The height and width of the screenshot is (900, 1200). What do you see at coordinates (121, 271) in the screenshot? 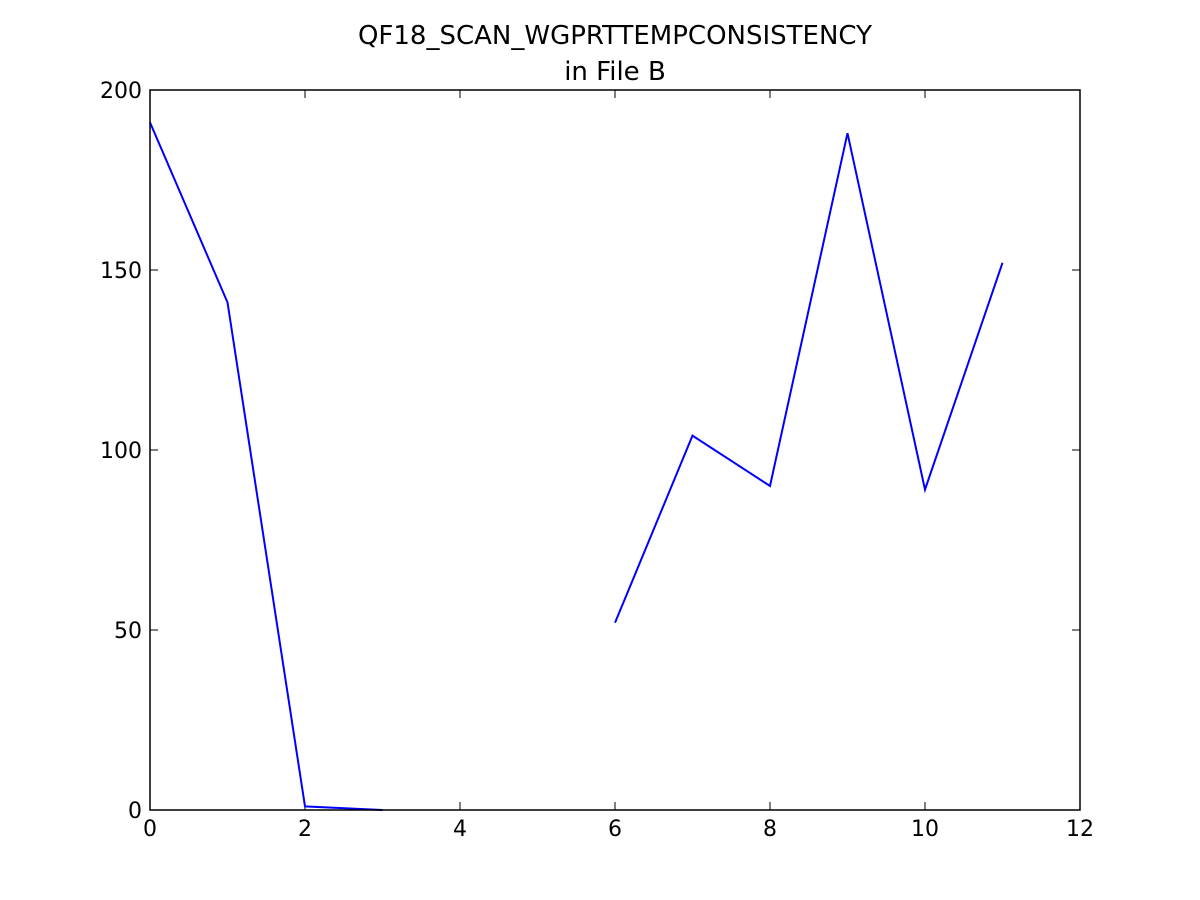
I see `y-tick-label: 150` at bounding box center [121, 271].